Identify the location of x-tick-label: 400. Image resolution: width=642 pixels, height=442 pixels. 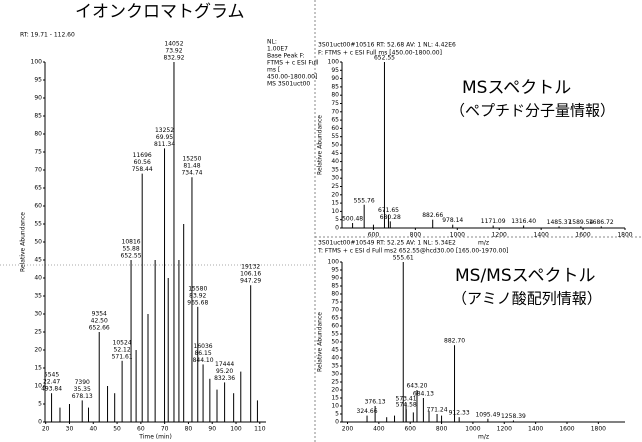
(379, 429).